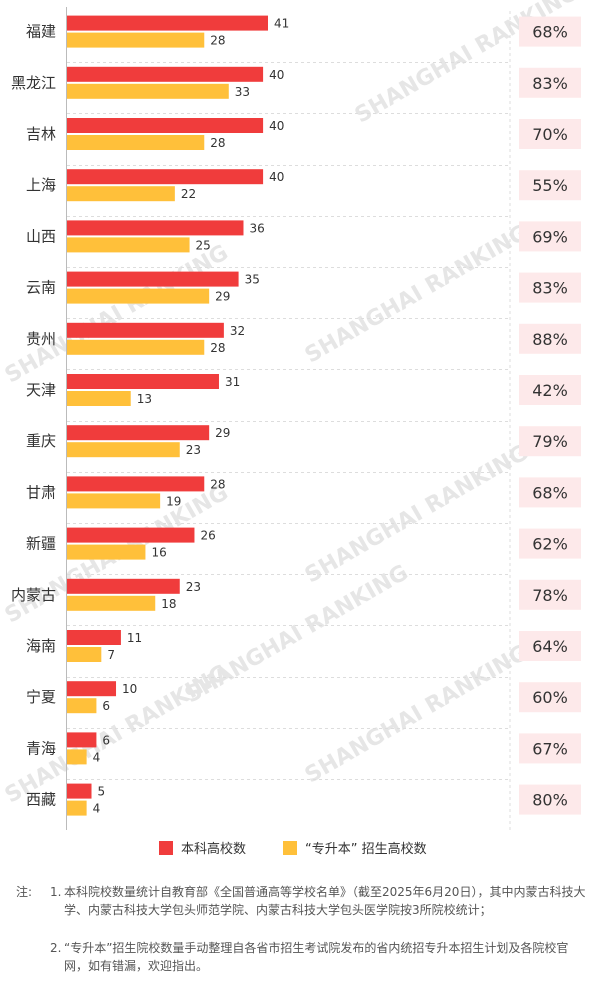 The width and height of the screenshot is (595, 981). What do you see at coordinates (207, 536) in the screenshot?
I see `data-label-undergrad: 26` at bounding box center [207, 536].